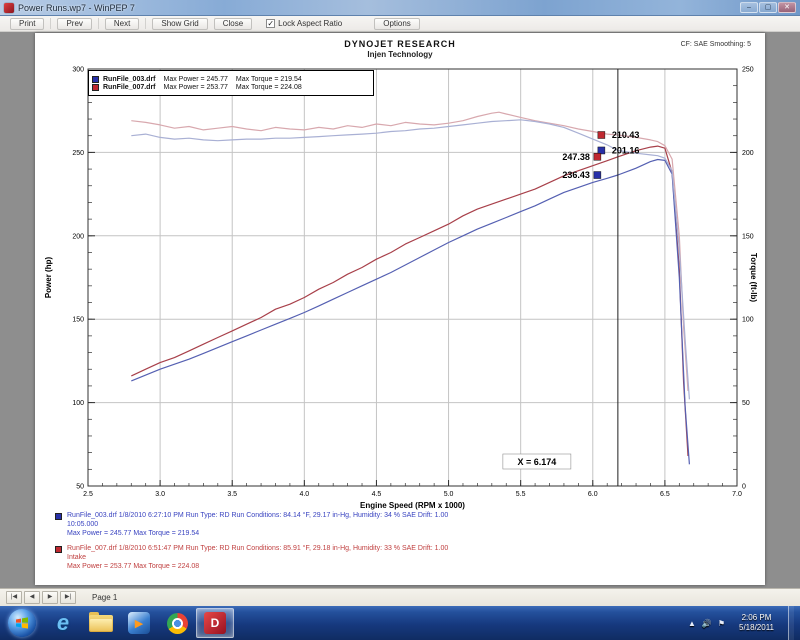  Describe the element at coordinates (377, 494) in the screenshot. I see `svg-text: 4.5` at that location.